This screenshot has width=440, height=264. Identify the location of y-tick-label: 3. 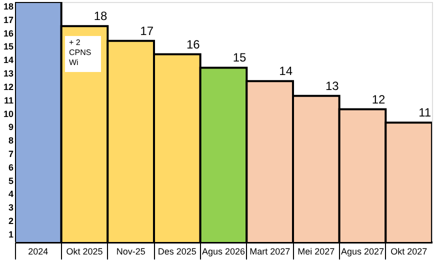
(11, 207).